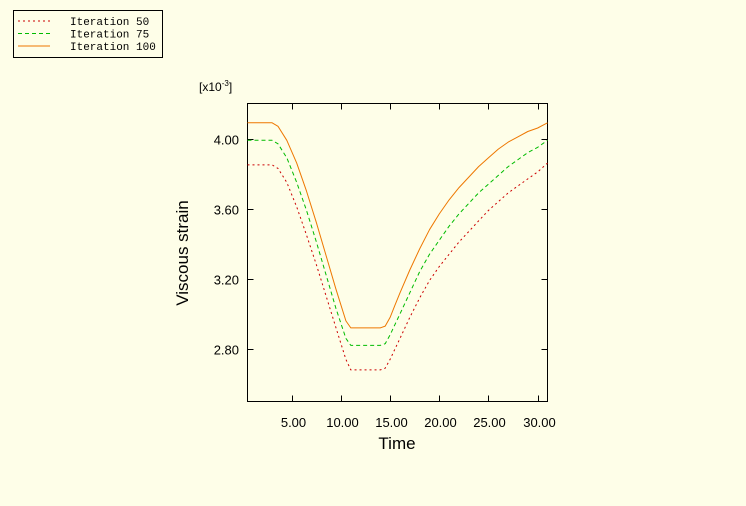  Describe the element at coordinates (109, 23) in the screenshot. I see `legend-label-iteration-50: Iteration 50` at that location.